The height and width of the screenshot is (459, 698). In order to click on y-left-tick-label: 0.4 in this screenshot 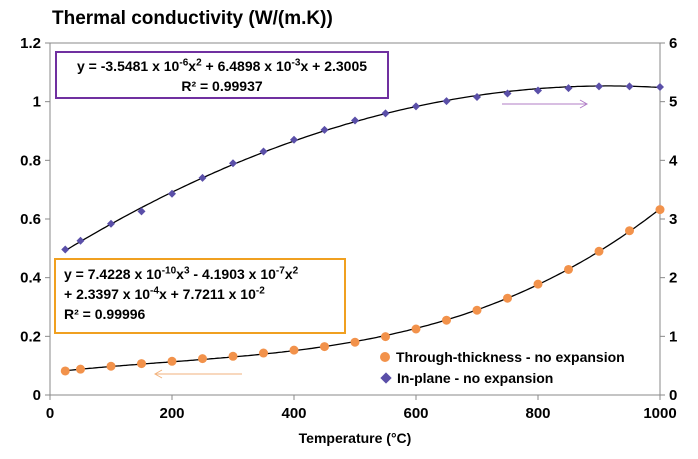, I will do `click(31, 278)`.